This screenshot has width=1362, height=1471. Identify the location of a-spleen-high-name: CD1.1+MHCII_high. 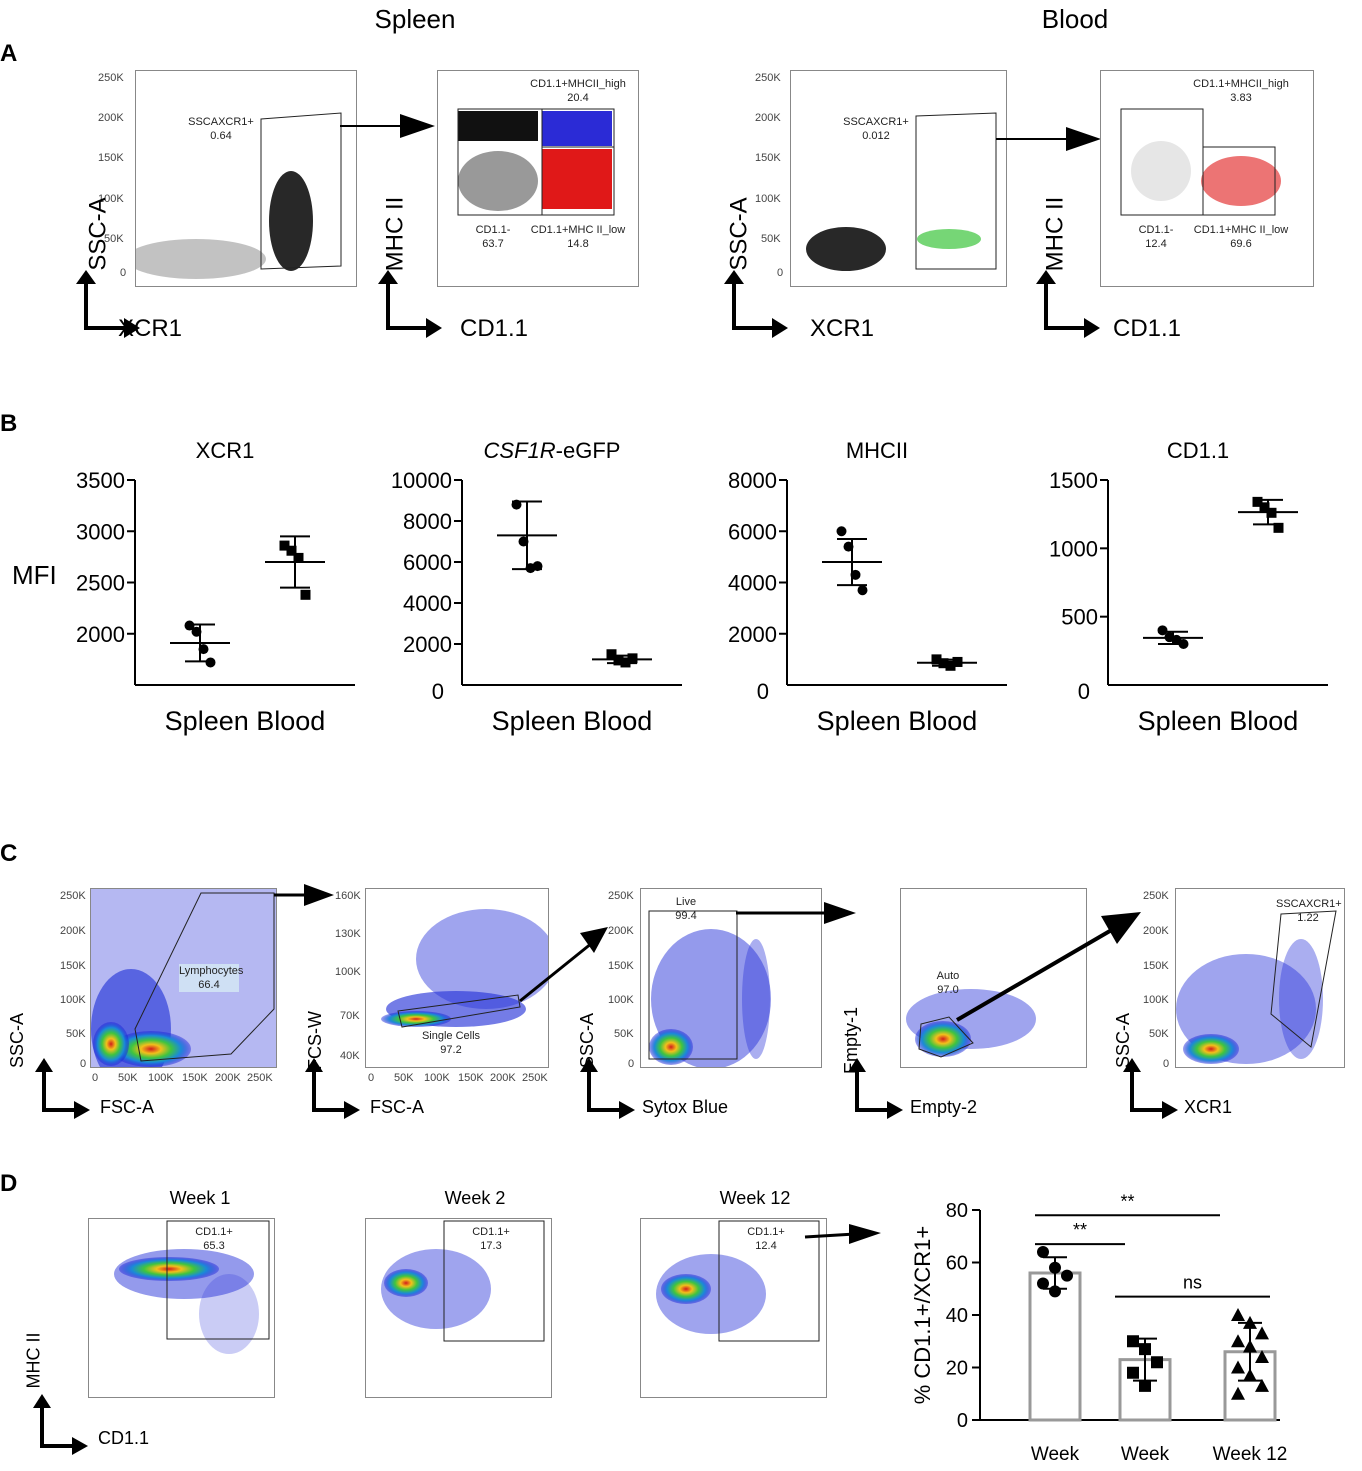
(578, 84).